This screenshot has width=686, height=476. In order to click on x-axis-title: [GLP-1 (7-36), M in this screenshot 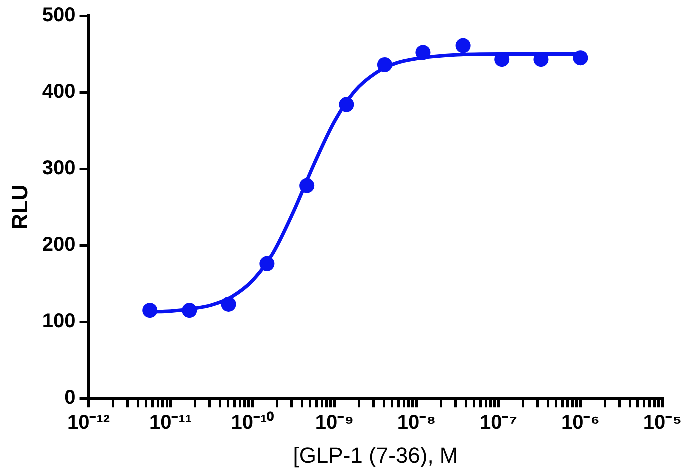, I will do `click(375, 455)`.